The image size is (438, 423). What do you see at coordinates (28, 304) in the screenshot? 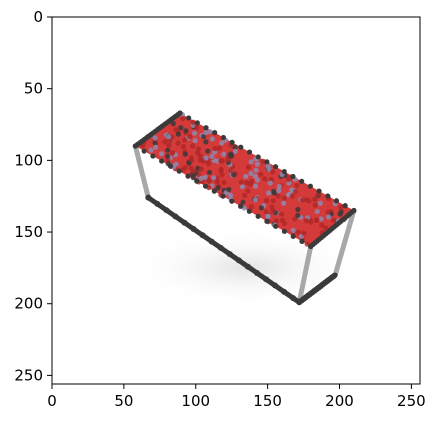
I see `y-tick-label: 200` at bounding box center [28, 304].